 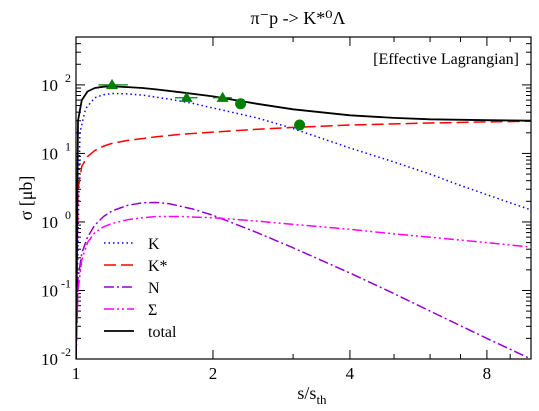 What do you see at coordinates (350, 373) in the screenshot?
I see `x-tick-label: 4` at bounding box center [350, 373].